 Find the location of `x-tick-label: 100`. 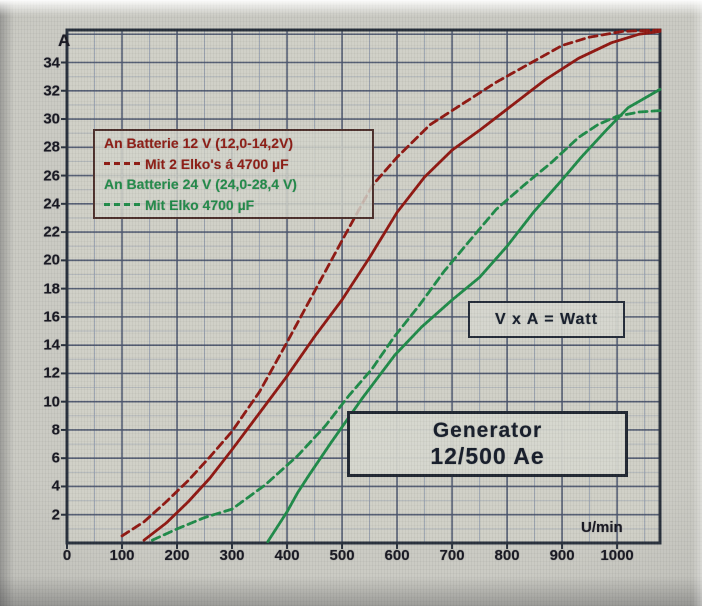

x-tick-label: 100 is located at coordinates (122, 555).